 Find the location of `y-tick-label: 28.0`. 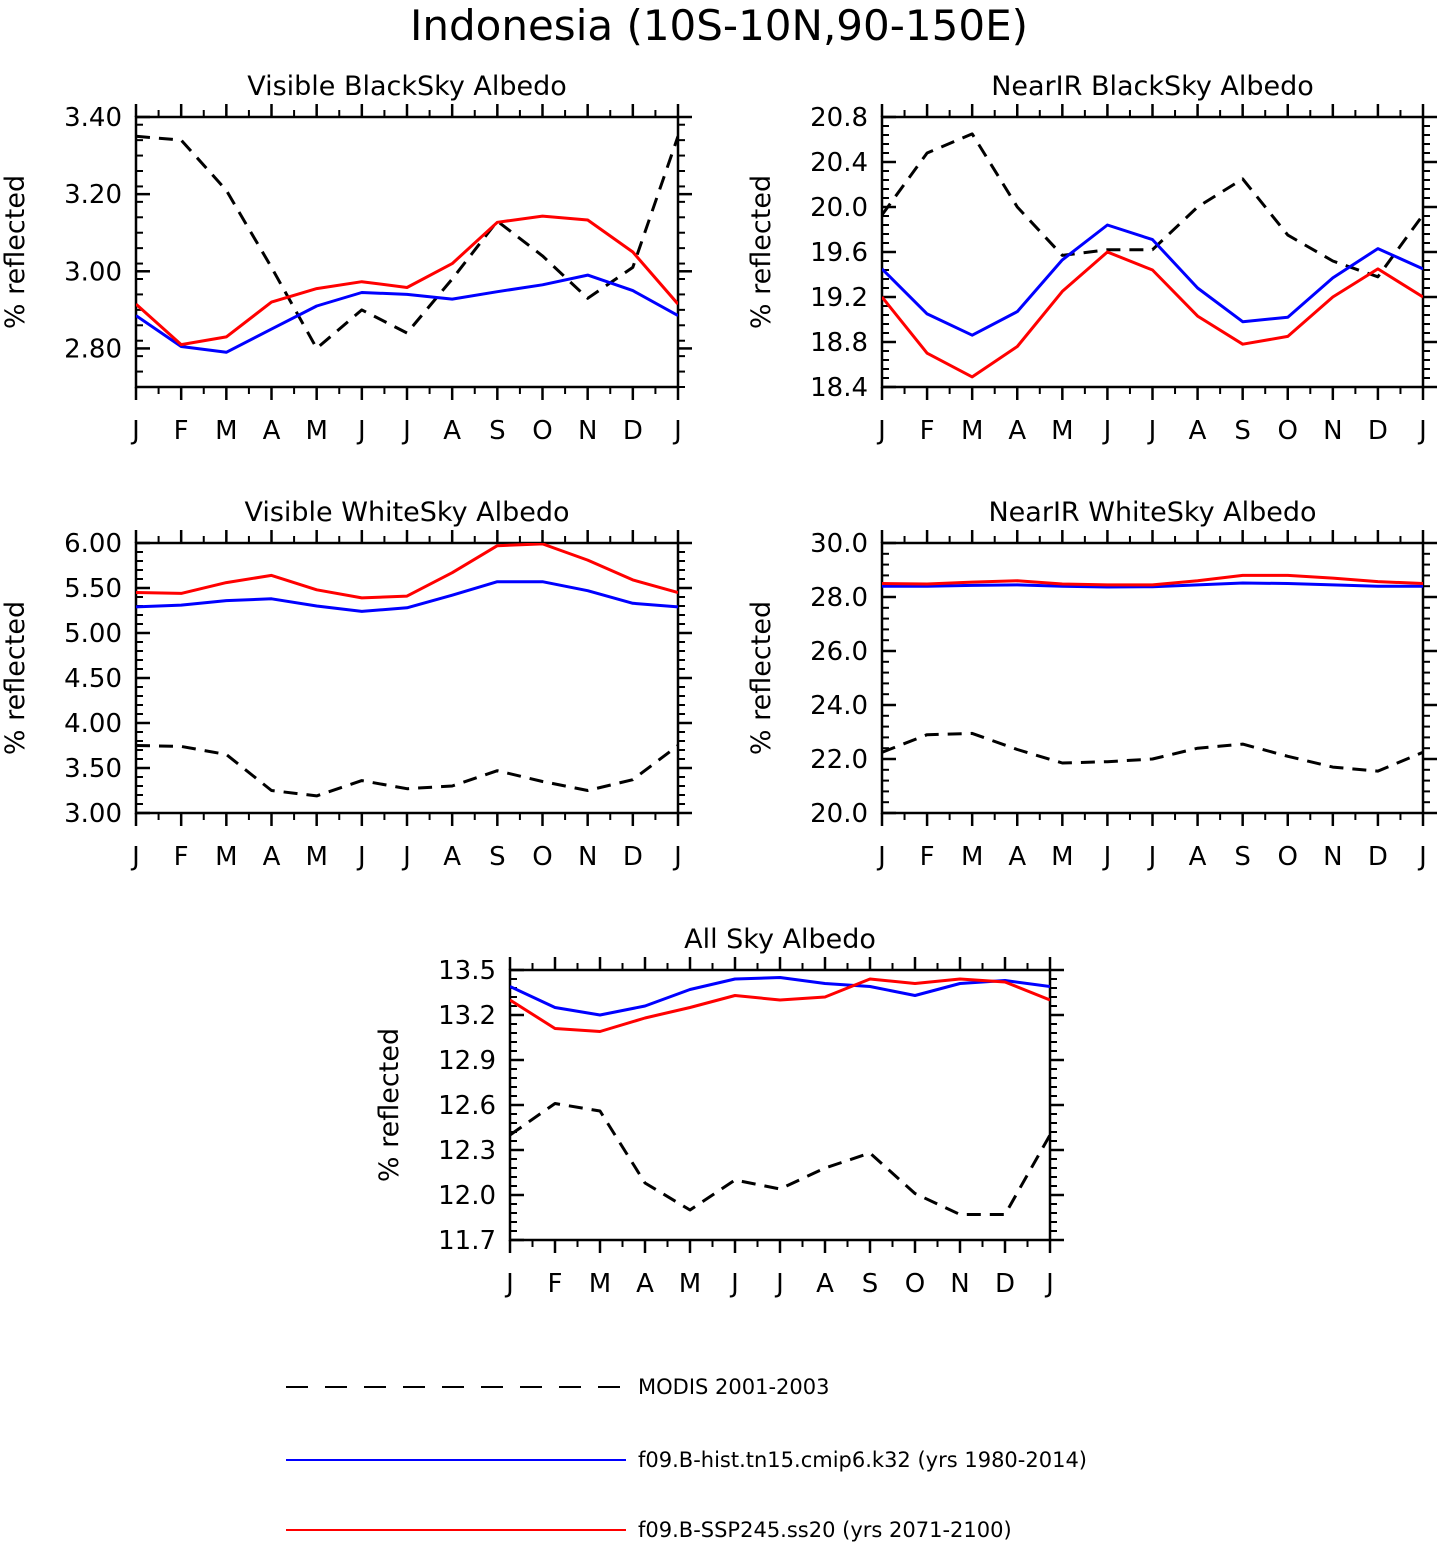

y-tick-label: 28.0 is located at coordinates (839, 598).